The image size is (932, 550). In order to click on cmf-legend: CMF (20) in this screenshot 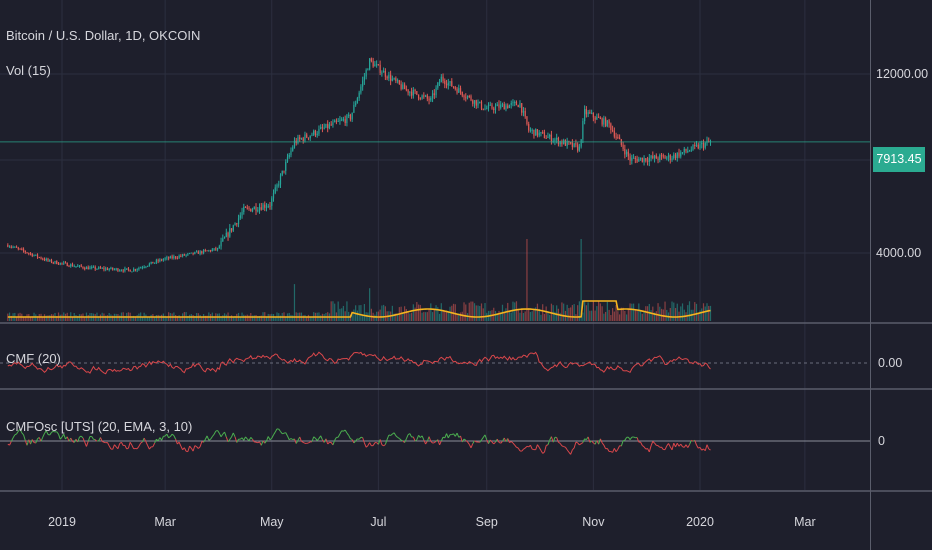, I will do `click(33, 358)`.